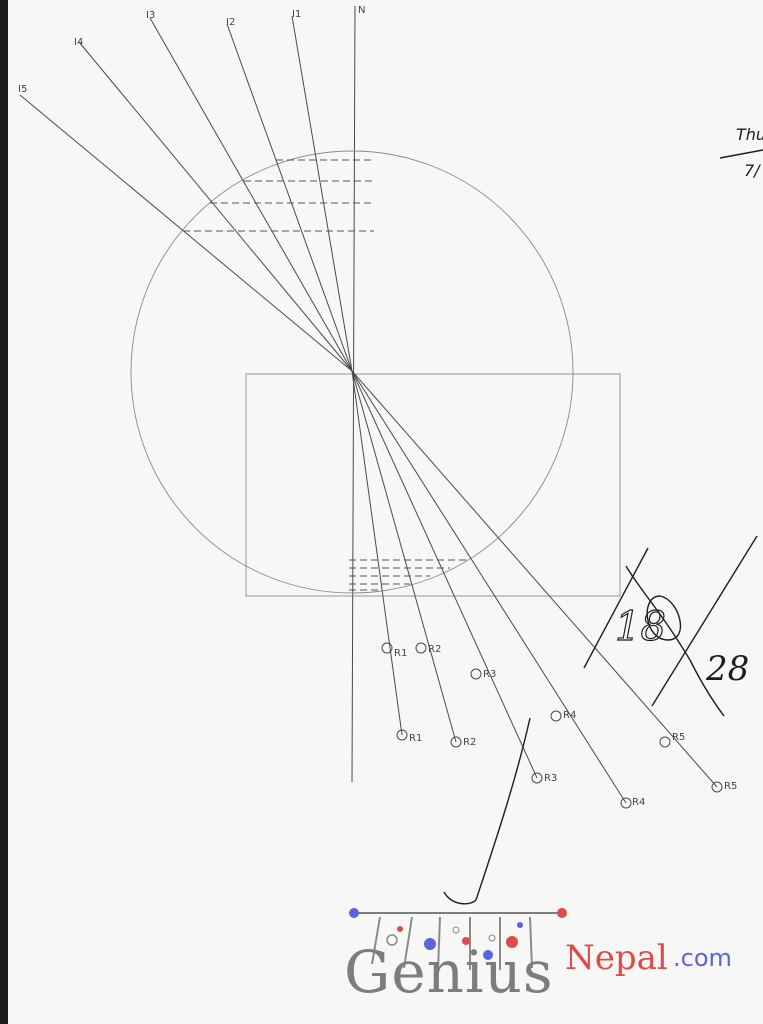 Image resolution: width=763 pixels, height=1024 pixels. I want to click on logo-dot-blue, so click(354, 913).